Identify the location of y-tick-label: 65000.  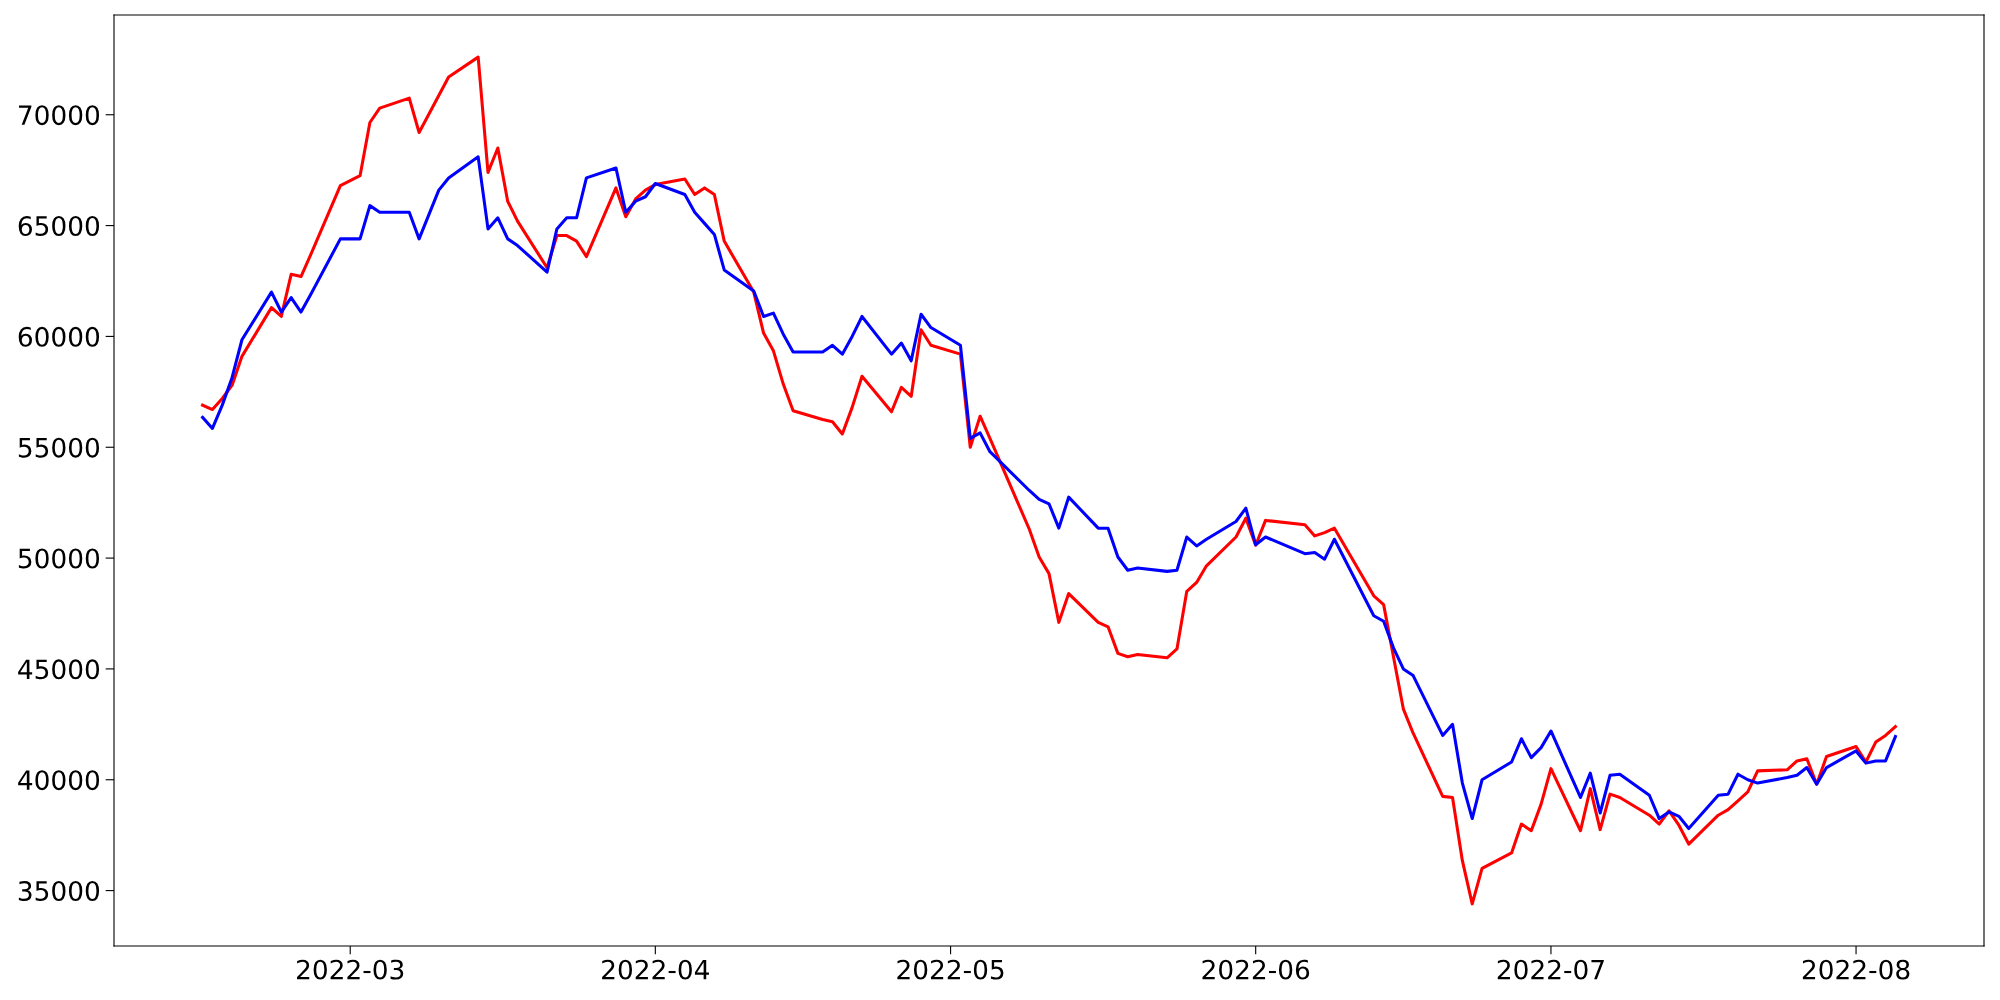
(59, 226).